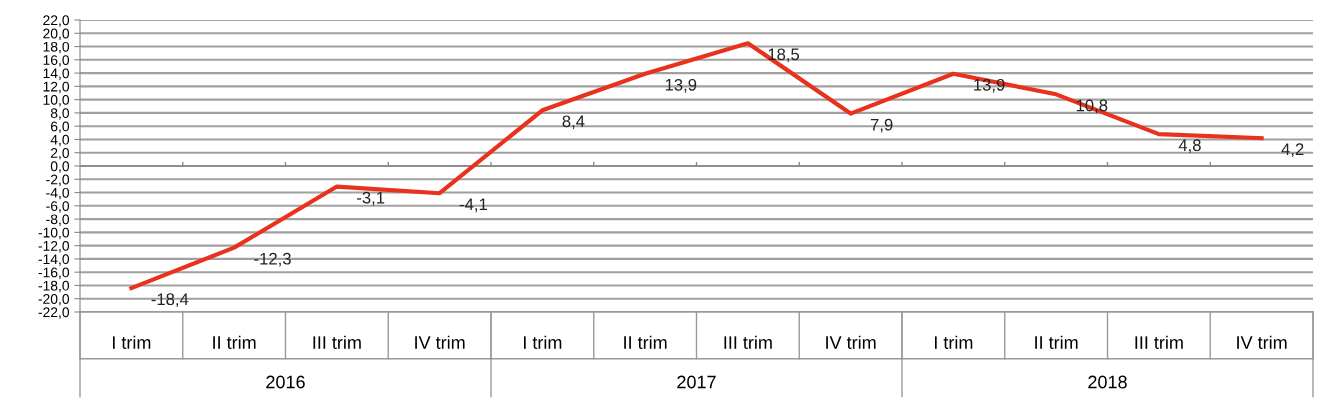 The width and height of the screenshot is (1320, 401). Describe the element at coordinates (56, 34) in the screenshot. I see `y-tick-label: 20,0` at that location.